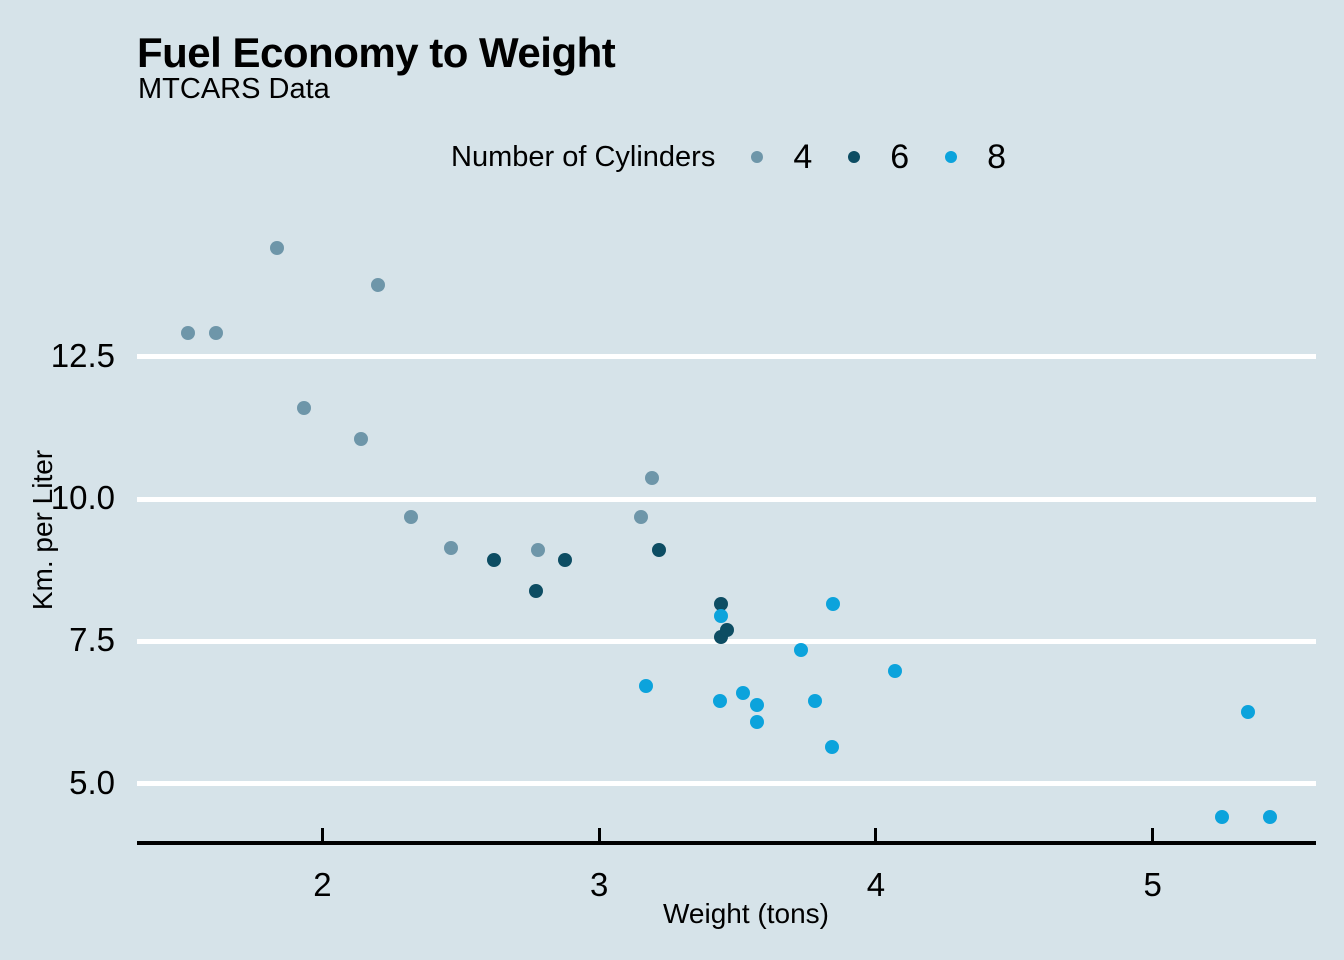 This screenshot has width=1344, height=960. What do you see at coordinates (757, 157) in the screenshot?
I see `legend-swatch-4-icon` at bounding box center [757, 157].